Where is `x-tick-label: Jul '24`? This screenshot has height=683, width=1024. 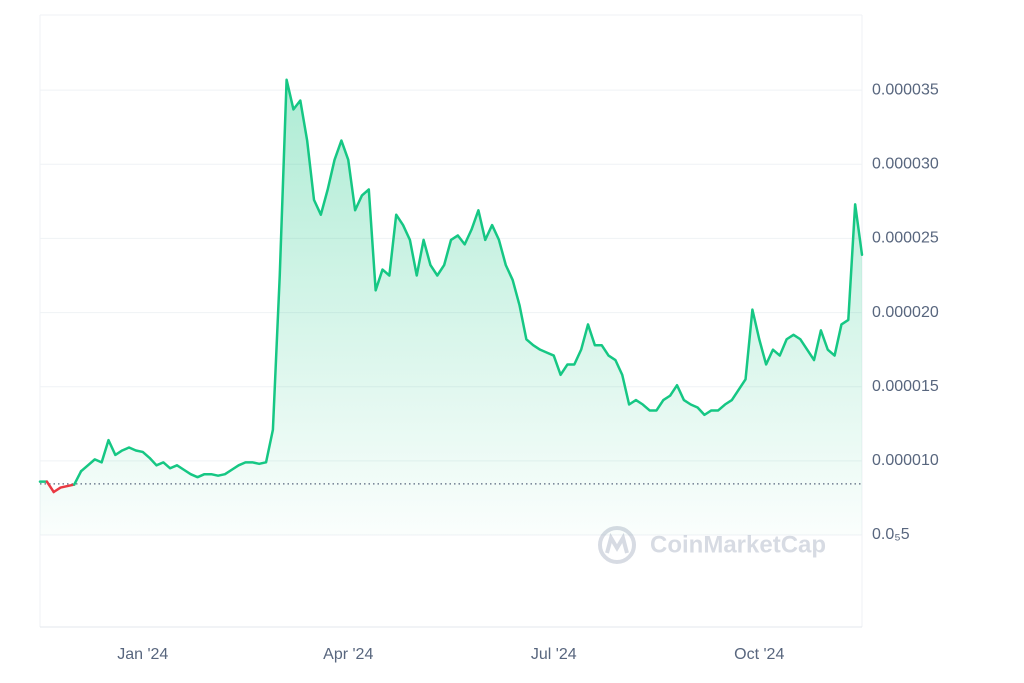
x-tick-label: Jul '24 is located at coordinates (554, 654).